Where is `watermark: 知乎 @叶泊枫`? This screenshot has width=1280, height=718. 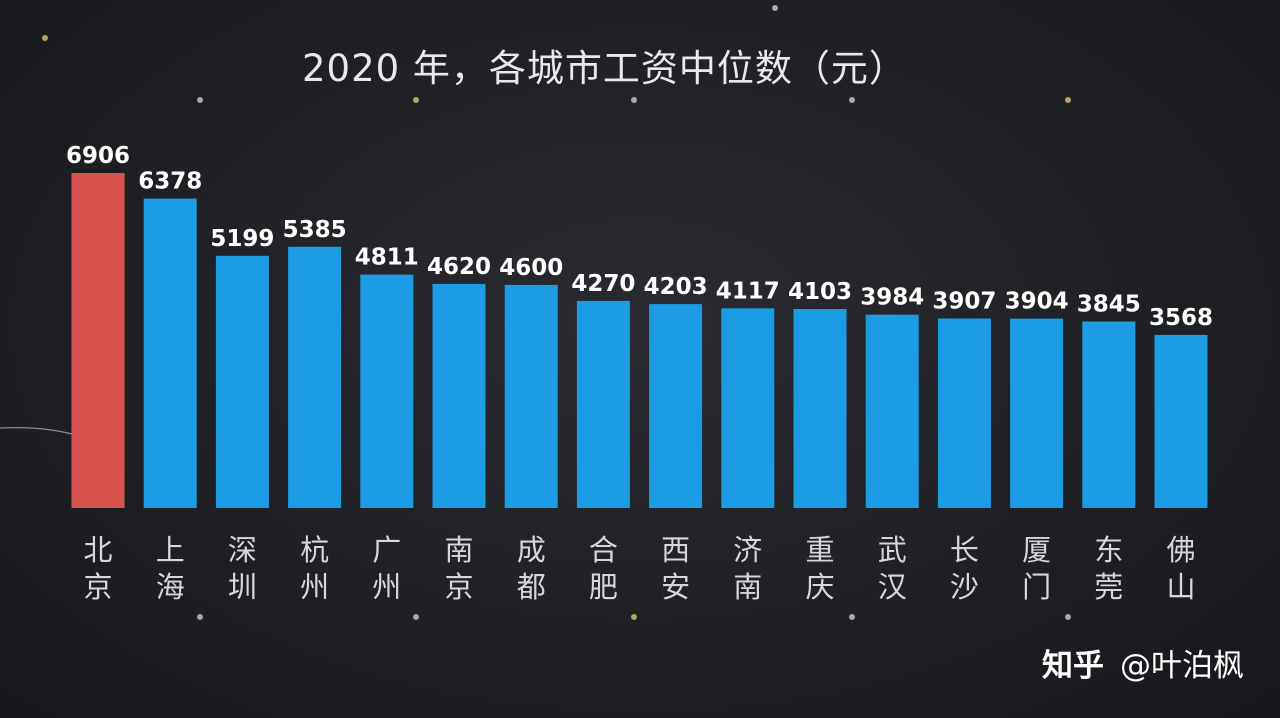 watermark: 知乎 @叶泊枫 is located at coordinates (1143, 662).